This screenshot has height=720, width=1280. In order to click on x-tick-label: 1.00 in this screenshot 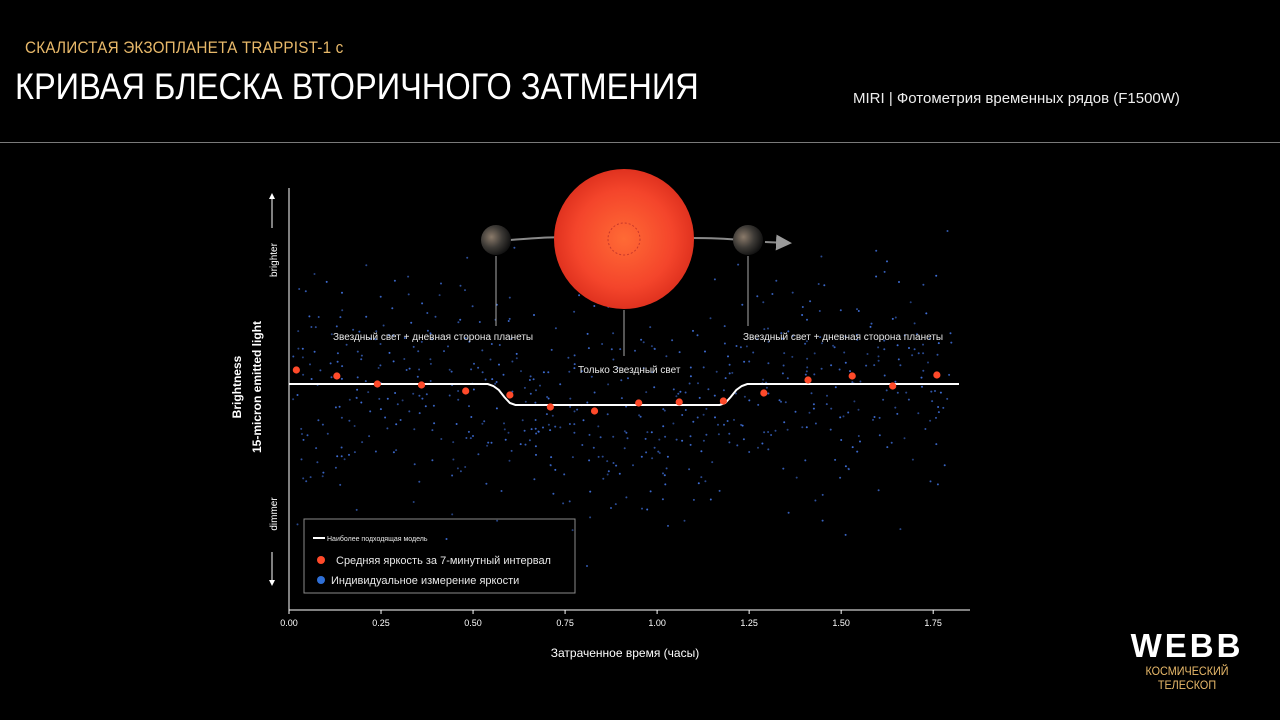, I will do `click(657, 623)`.